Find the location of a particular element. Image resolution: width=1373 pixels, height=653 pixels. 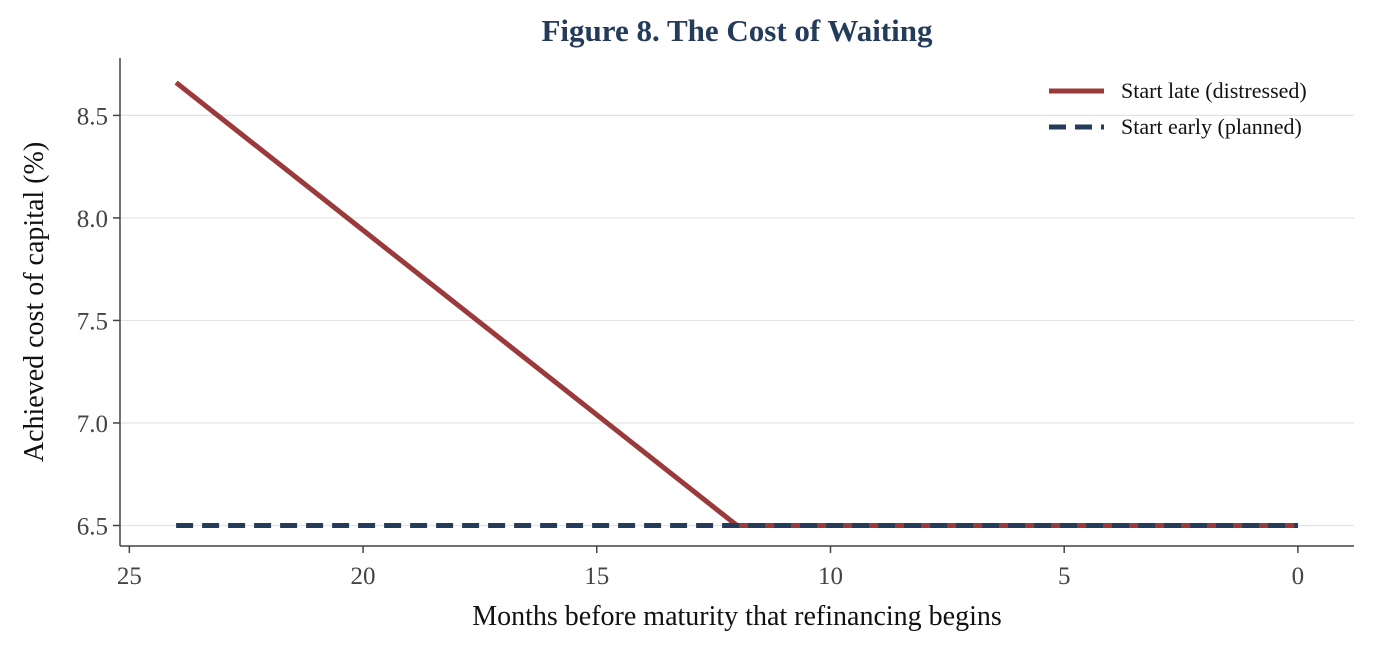

y-tick-label: 7.5 is located at coordinates (92, 321).